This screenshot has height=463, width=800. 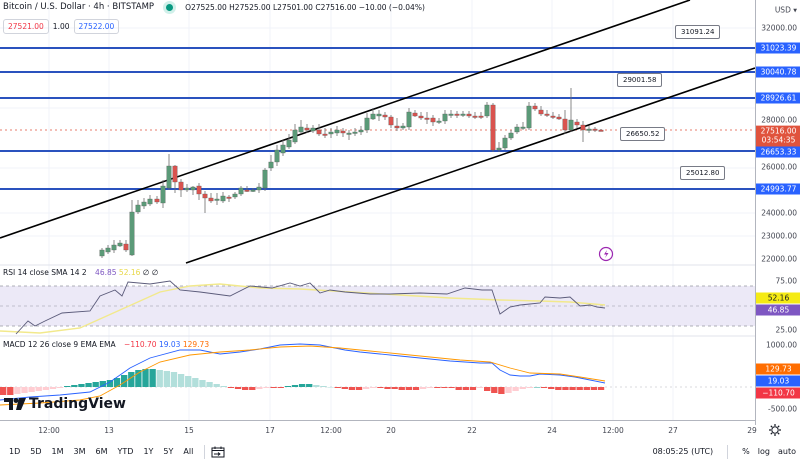 What do you see at coordinates (778, 381) in the screenshot?
I see `macd-tag: 19.03` at bounding box center [778, 381].